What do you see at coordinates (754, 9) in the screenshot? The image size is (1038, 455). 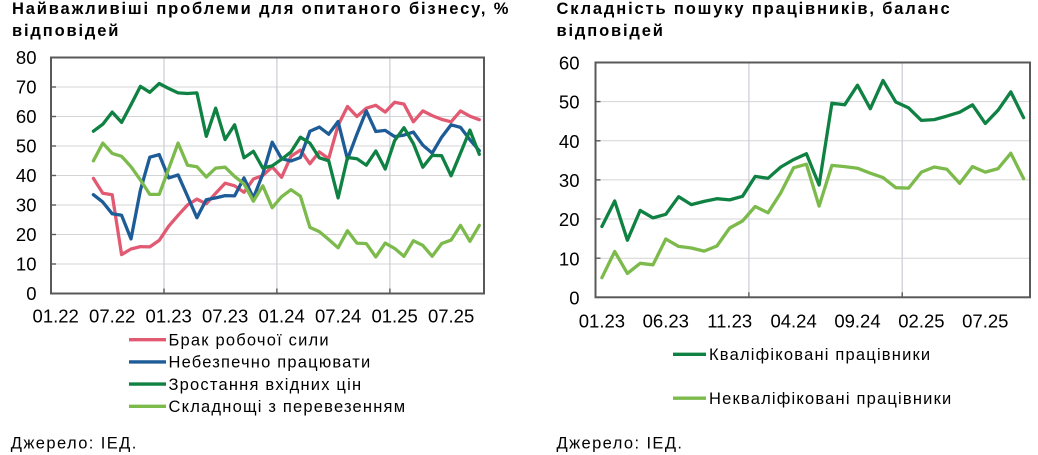 I see `svg-text:Складність пошуку працівників,: Складність пошуку працівників, баланс` at bounding box center [754, 9].